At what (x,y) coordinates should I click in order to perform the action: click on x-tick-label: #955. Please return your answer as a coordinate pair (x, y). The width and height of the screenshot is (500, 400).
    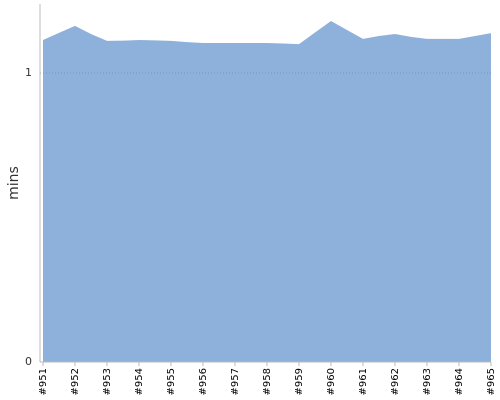
    Looking at the image, I should click on (171, 381).